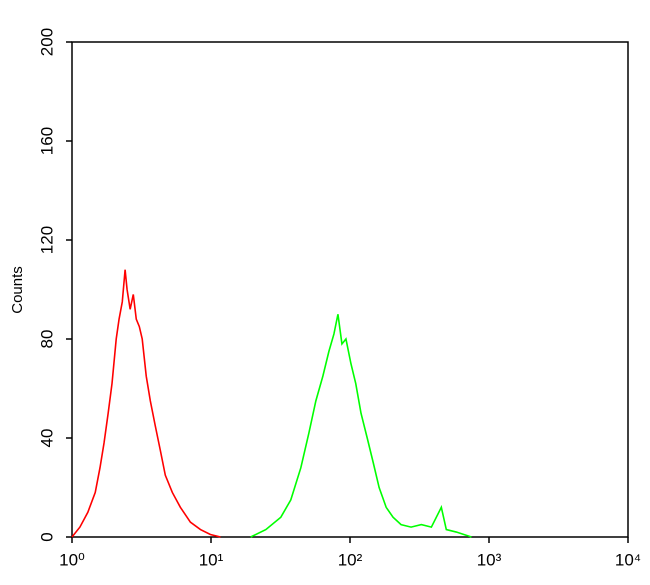  What do you see at coordinates (46, 240) in the screenshot?
I see `y-tick-label: 120` at bounding box center [46, 240].